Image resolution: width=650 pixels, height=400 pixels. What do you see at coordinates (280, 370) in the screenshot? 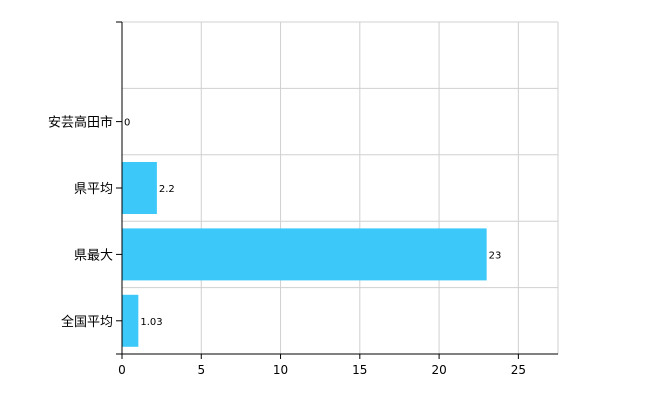
I see `x-tick-label-3: 10` at bounding box center [280, 370].